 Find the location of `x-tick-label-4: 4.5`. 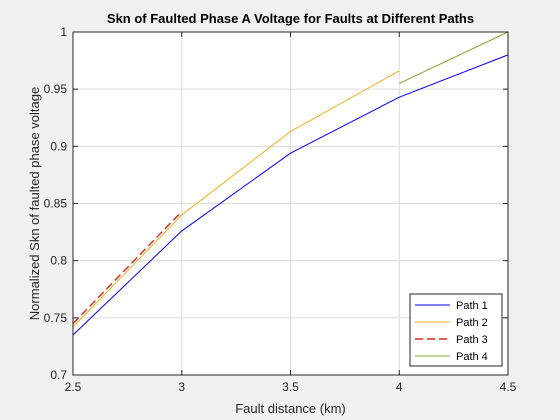

x-tick-label-4: 4.5 is located at coordinates (508, 387).